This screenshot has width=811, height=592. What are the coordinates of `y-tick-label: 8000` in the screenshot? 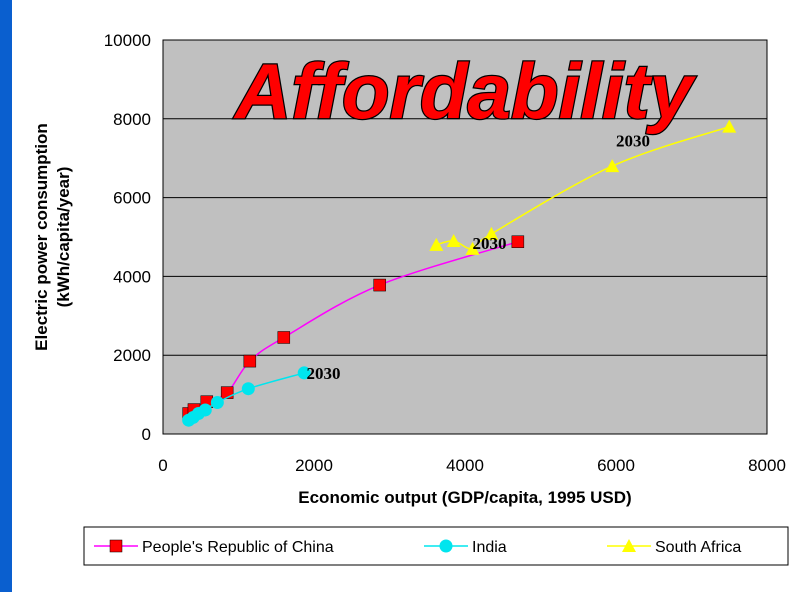 It's located at (132, 119).